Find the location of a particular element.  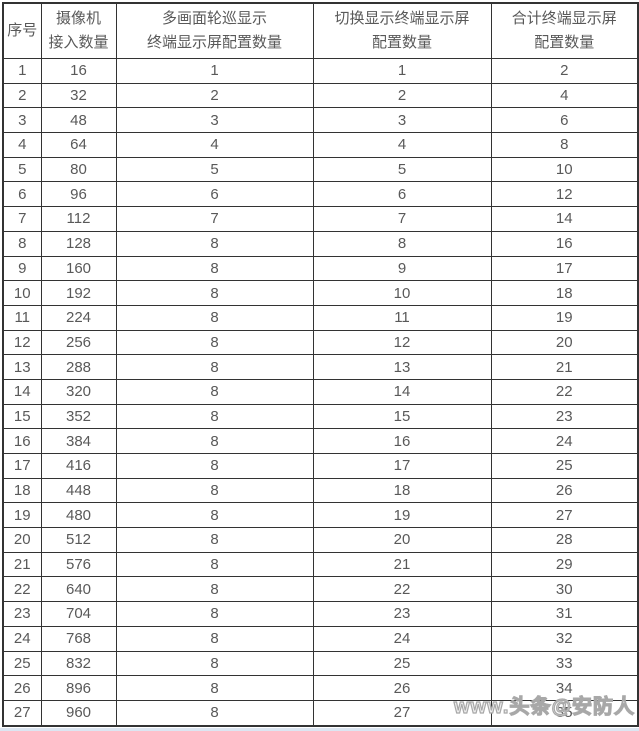

table-cell: 19 is located at coordinates (564, 317).